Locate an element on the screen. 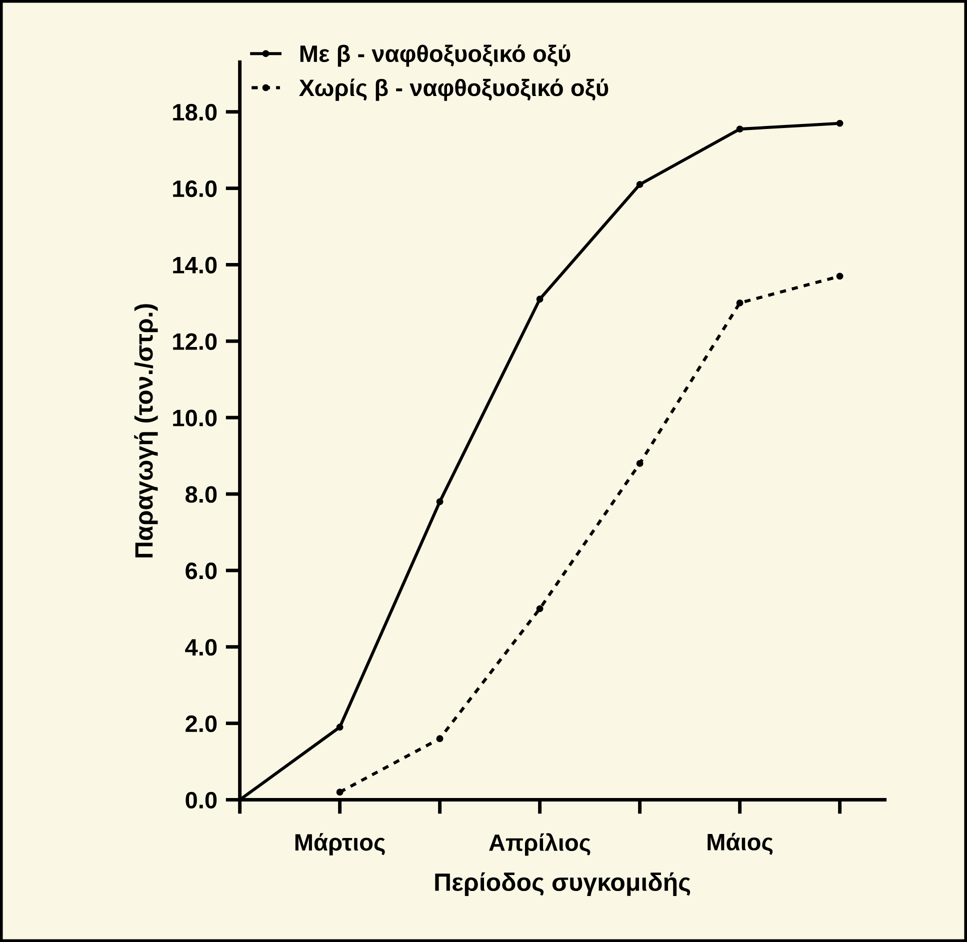 The height and width of the screenshot is (942, 967). y-axis-title: Παραγωγή (τον./στρ.) is located at coordinates (146, 431).